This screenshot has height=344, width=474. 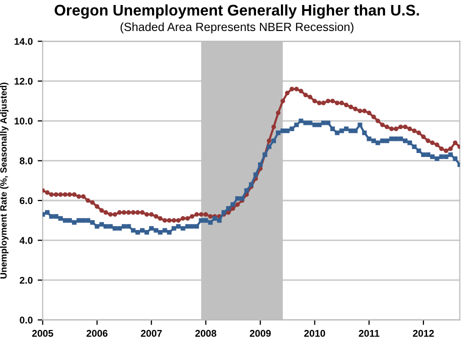 I want to click on y-tick-label: 14.0, so click(x=23, y=41).